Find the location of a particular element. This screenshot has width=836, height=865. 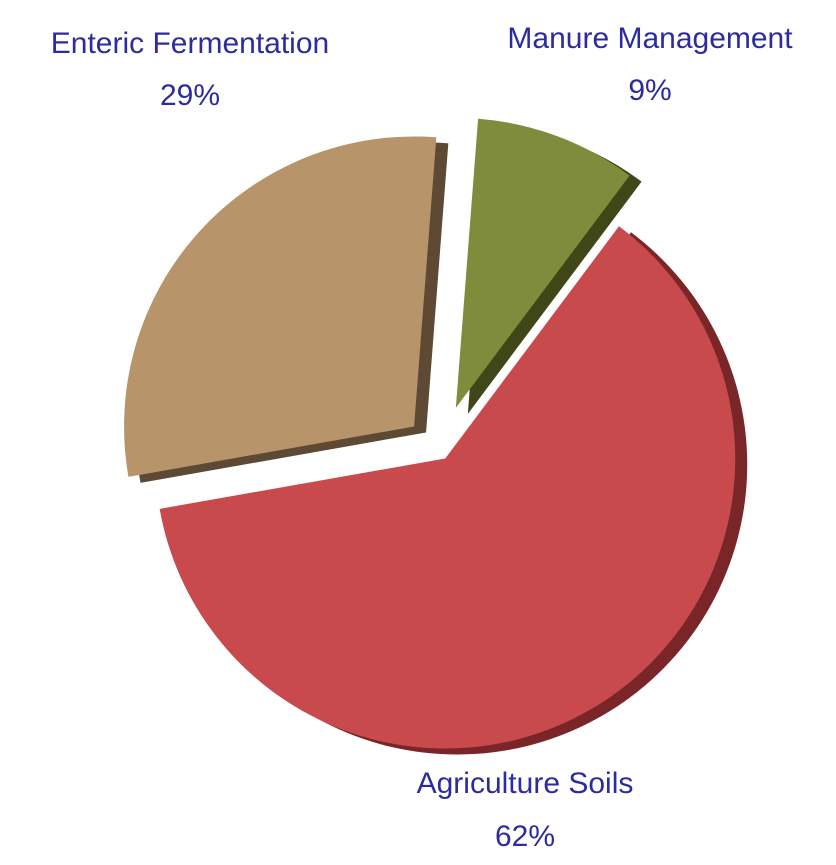

slice-label: Agriculture Soils is located at coordinates (525, 783).